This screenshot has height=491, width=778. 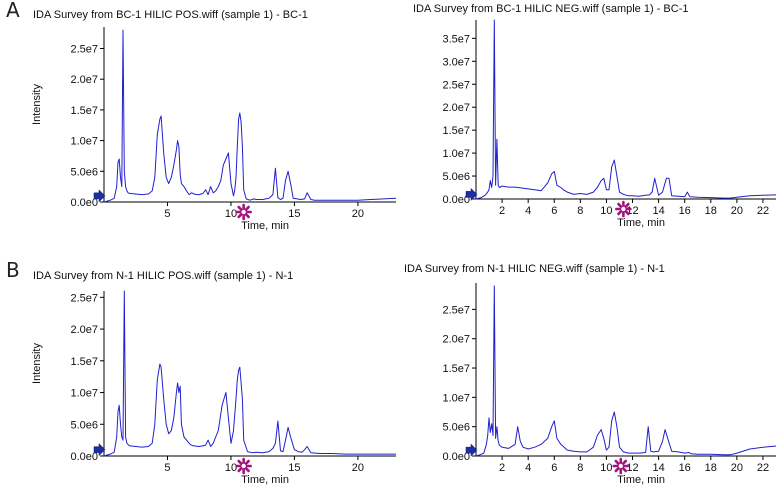 I want to click on x-tick-label-pos-bc1: 5, so click(x=167, y=214).